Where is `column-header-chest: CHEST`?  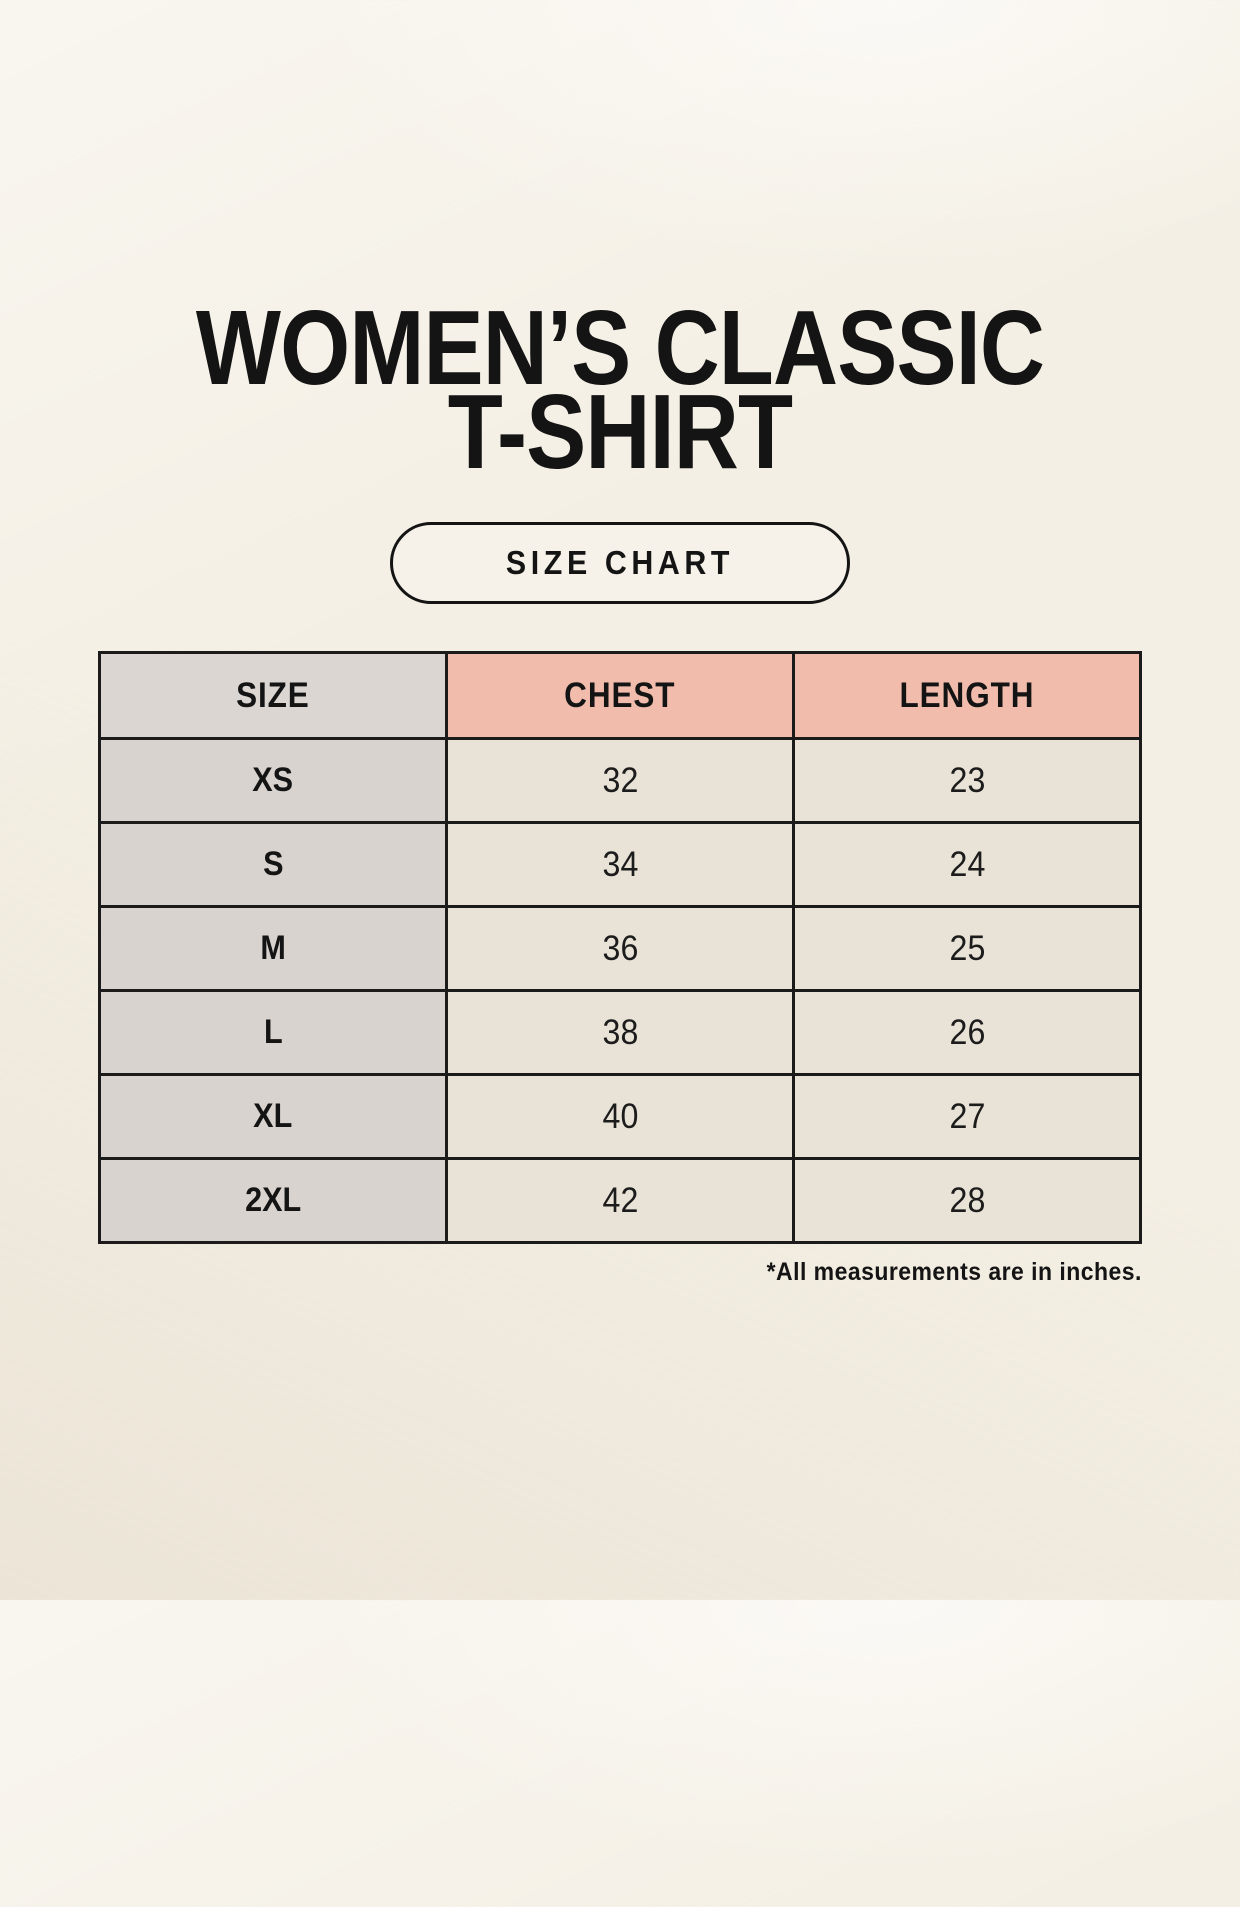 column-header-chest: CHEST is located at coordinates (620, 696).